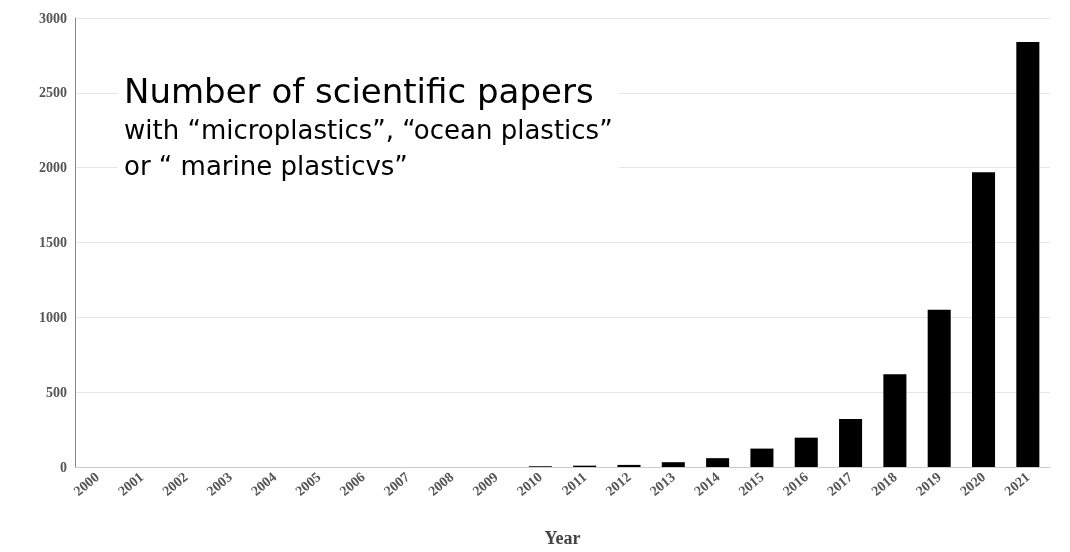  I want to click on x-tick-label: 2009, so click(485, 484).